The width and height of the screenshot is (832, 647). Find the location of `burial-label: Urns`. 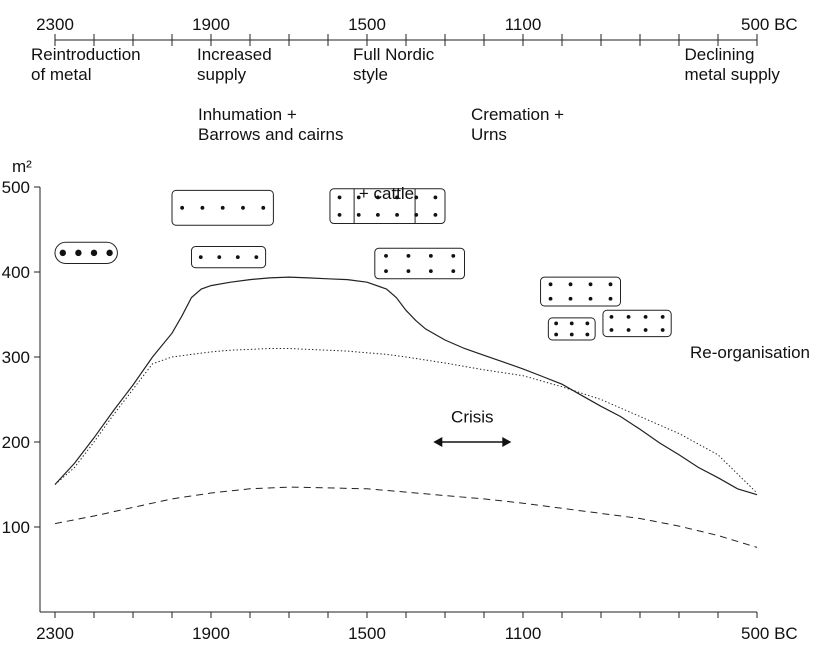

burial-label: Urns is located at coordinates (489, 134).